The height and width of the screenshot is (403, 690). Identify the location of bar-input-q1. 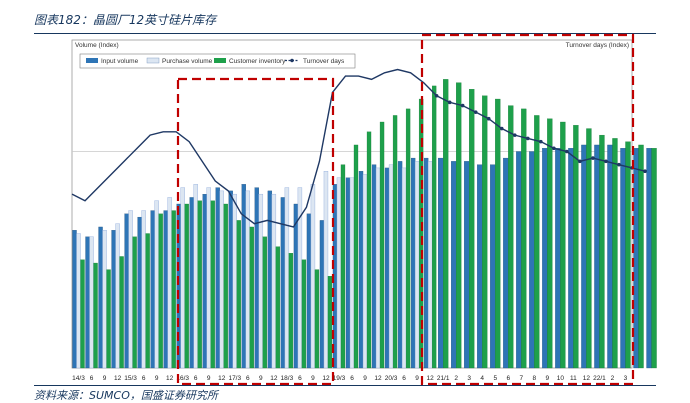
(74, 299).